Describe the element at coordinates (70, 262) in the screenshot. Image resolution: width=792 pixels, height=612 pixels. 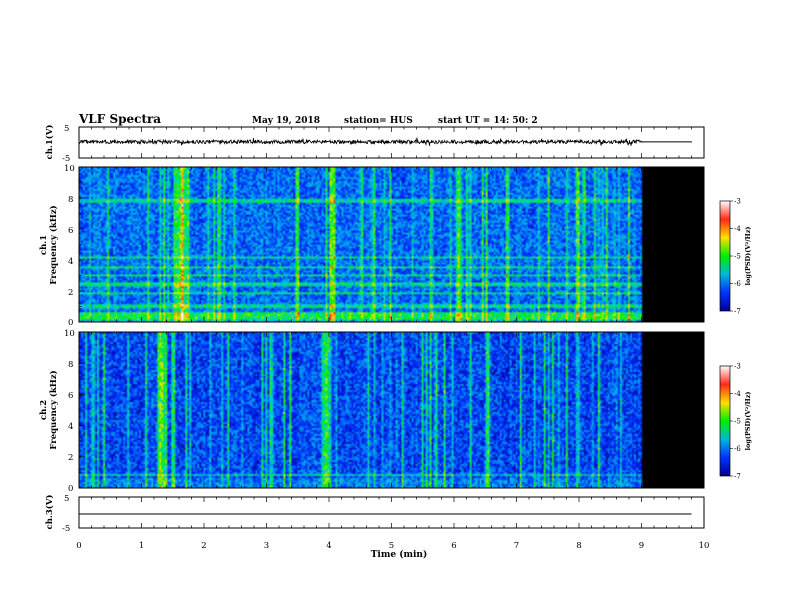
I see `ch1-spec-ytick-4: 4` at that location.